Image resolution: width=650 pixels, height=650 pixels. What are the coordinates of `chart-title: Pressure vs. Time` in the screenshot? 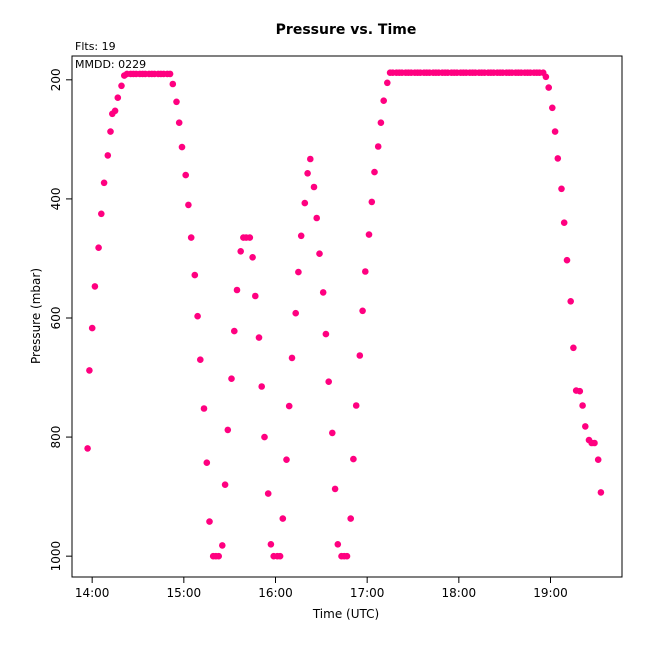 It's located at (346, 30).